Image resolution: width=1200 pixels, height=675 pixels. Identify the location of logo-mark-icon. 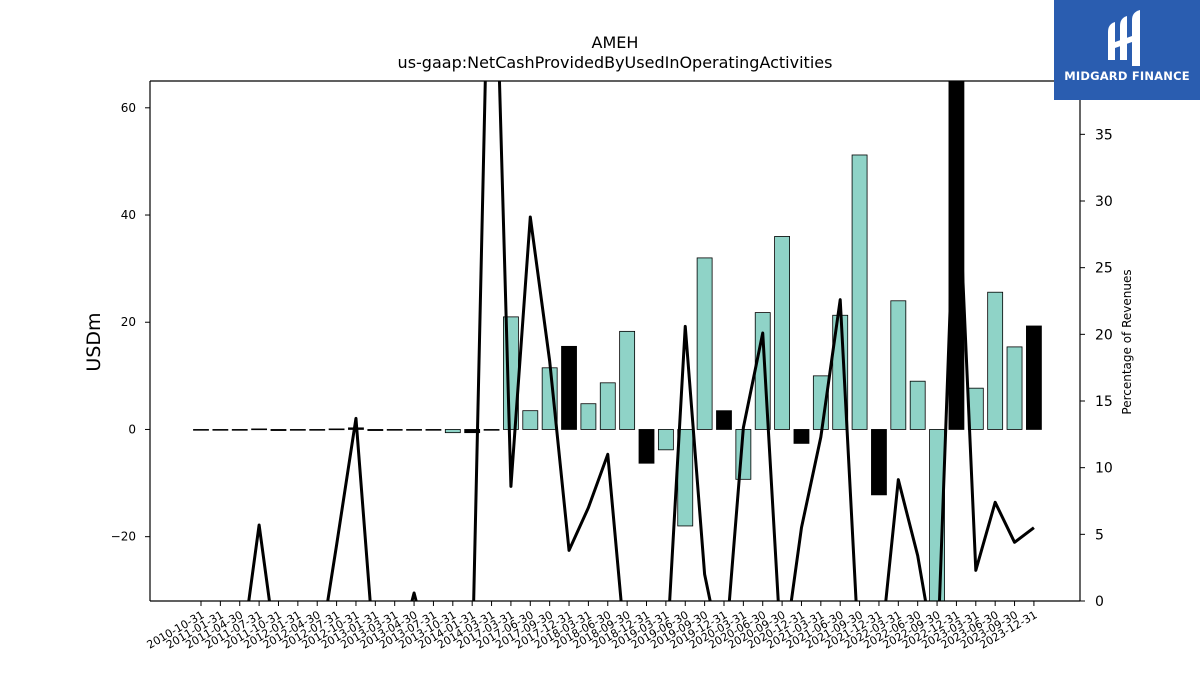
(1124, 38).